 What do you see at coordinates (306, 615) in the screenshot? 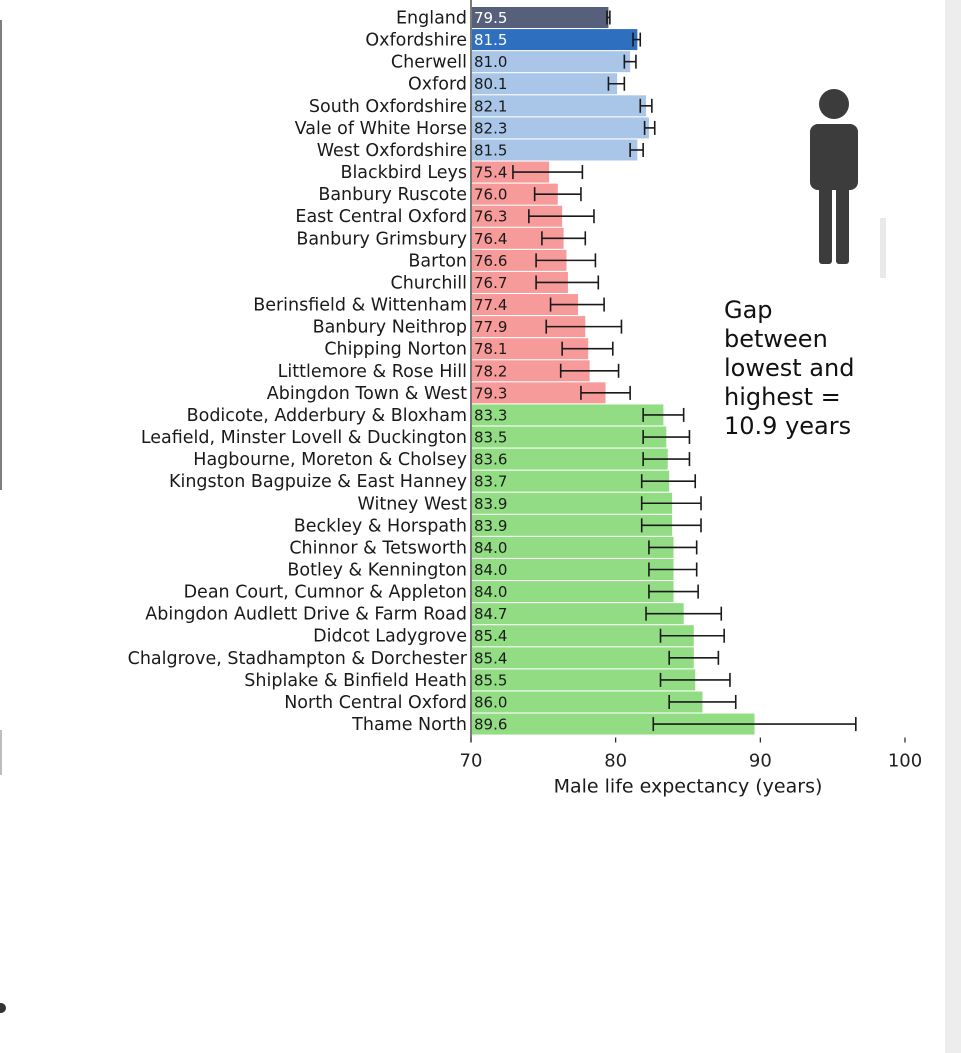
I see `category-label-abingdon-audlett-drive-and-farm-road: Abingdon Audlett Drive & Farm Road` at bounding box center [306, 615].